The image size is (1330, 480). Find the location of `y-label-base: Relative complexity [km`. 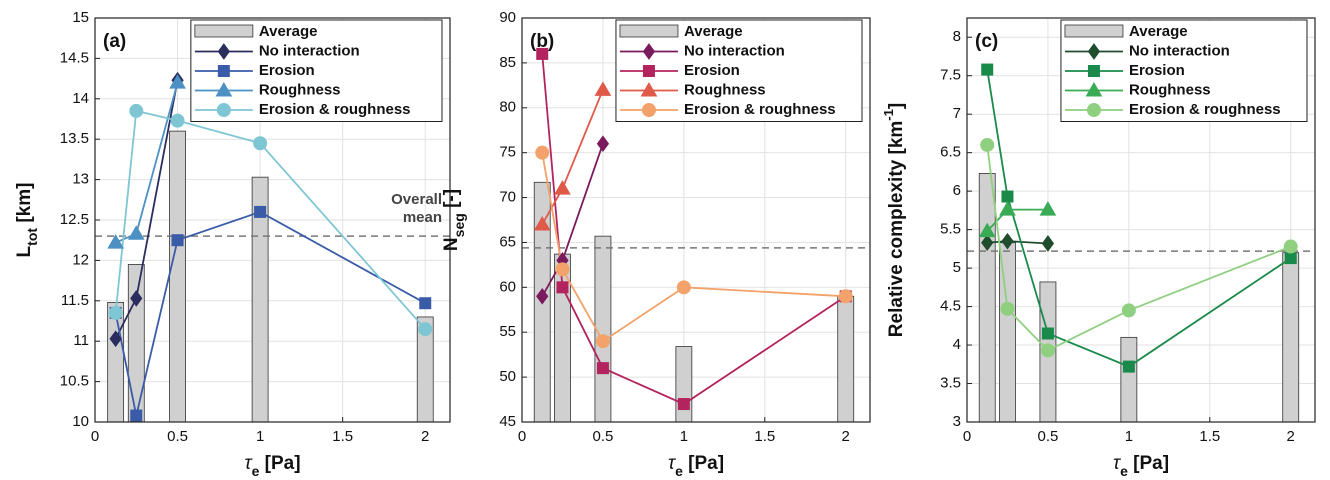

y-label-base: Relative complexity [km is located at coordinates (896, 229).